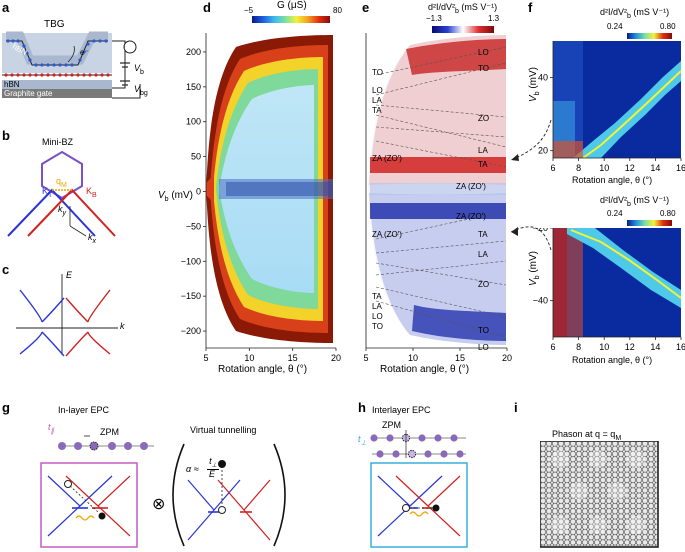 The height and width of the screenshot is (552, 685). I want to click on kx-label: kx, so click(92, 238).